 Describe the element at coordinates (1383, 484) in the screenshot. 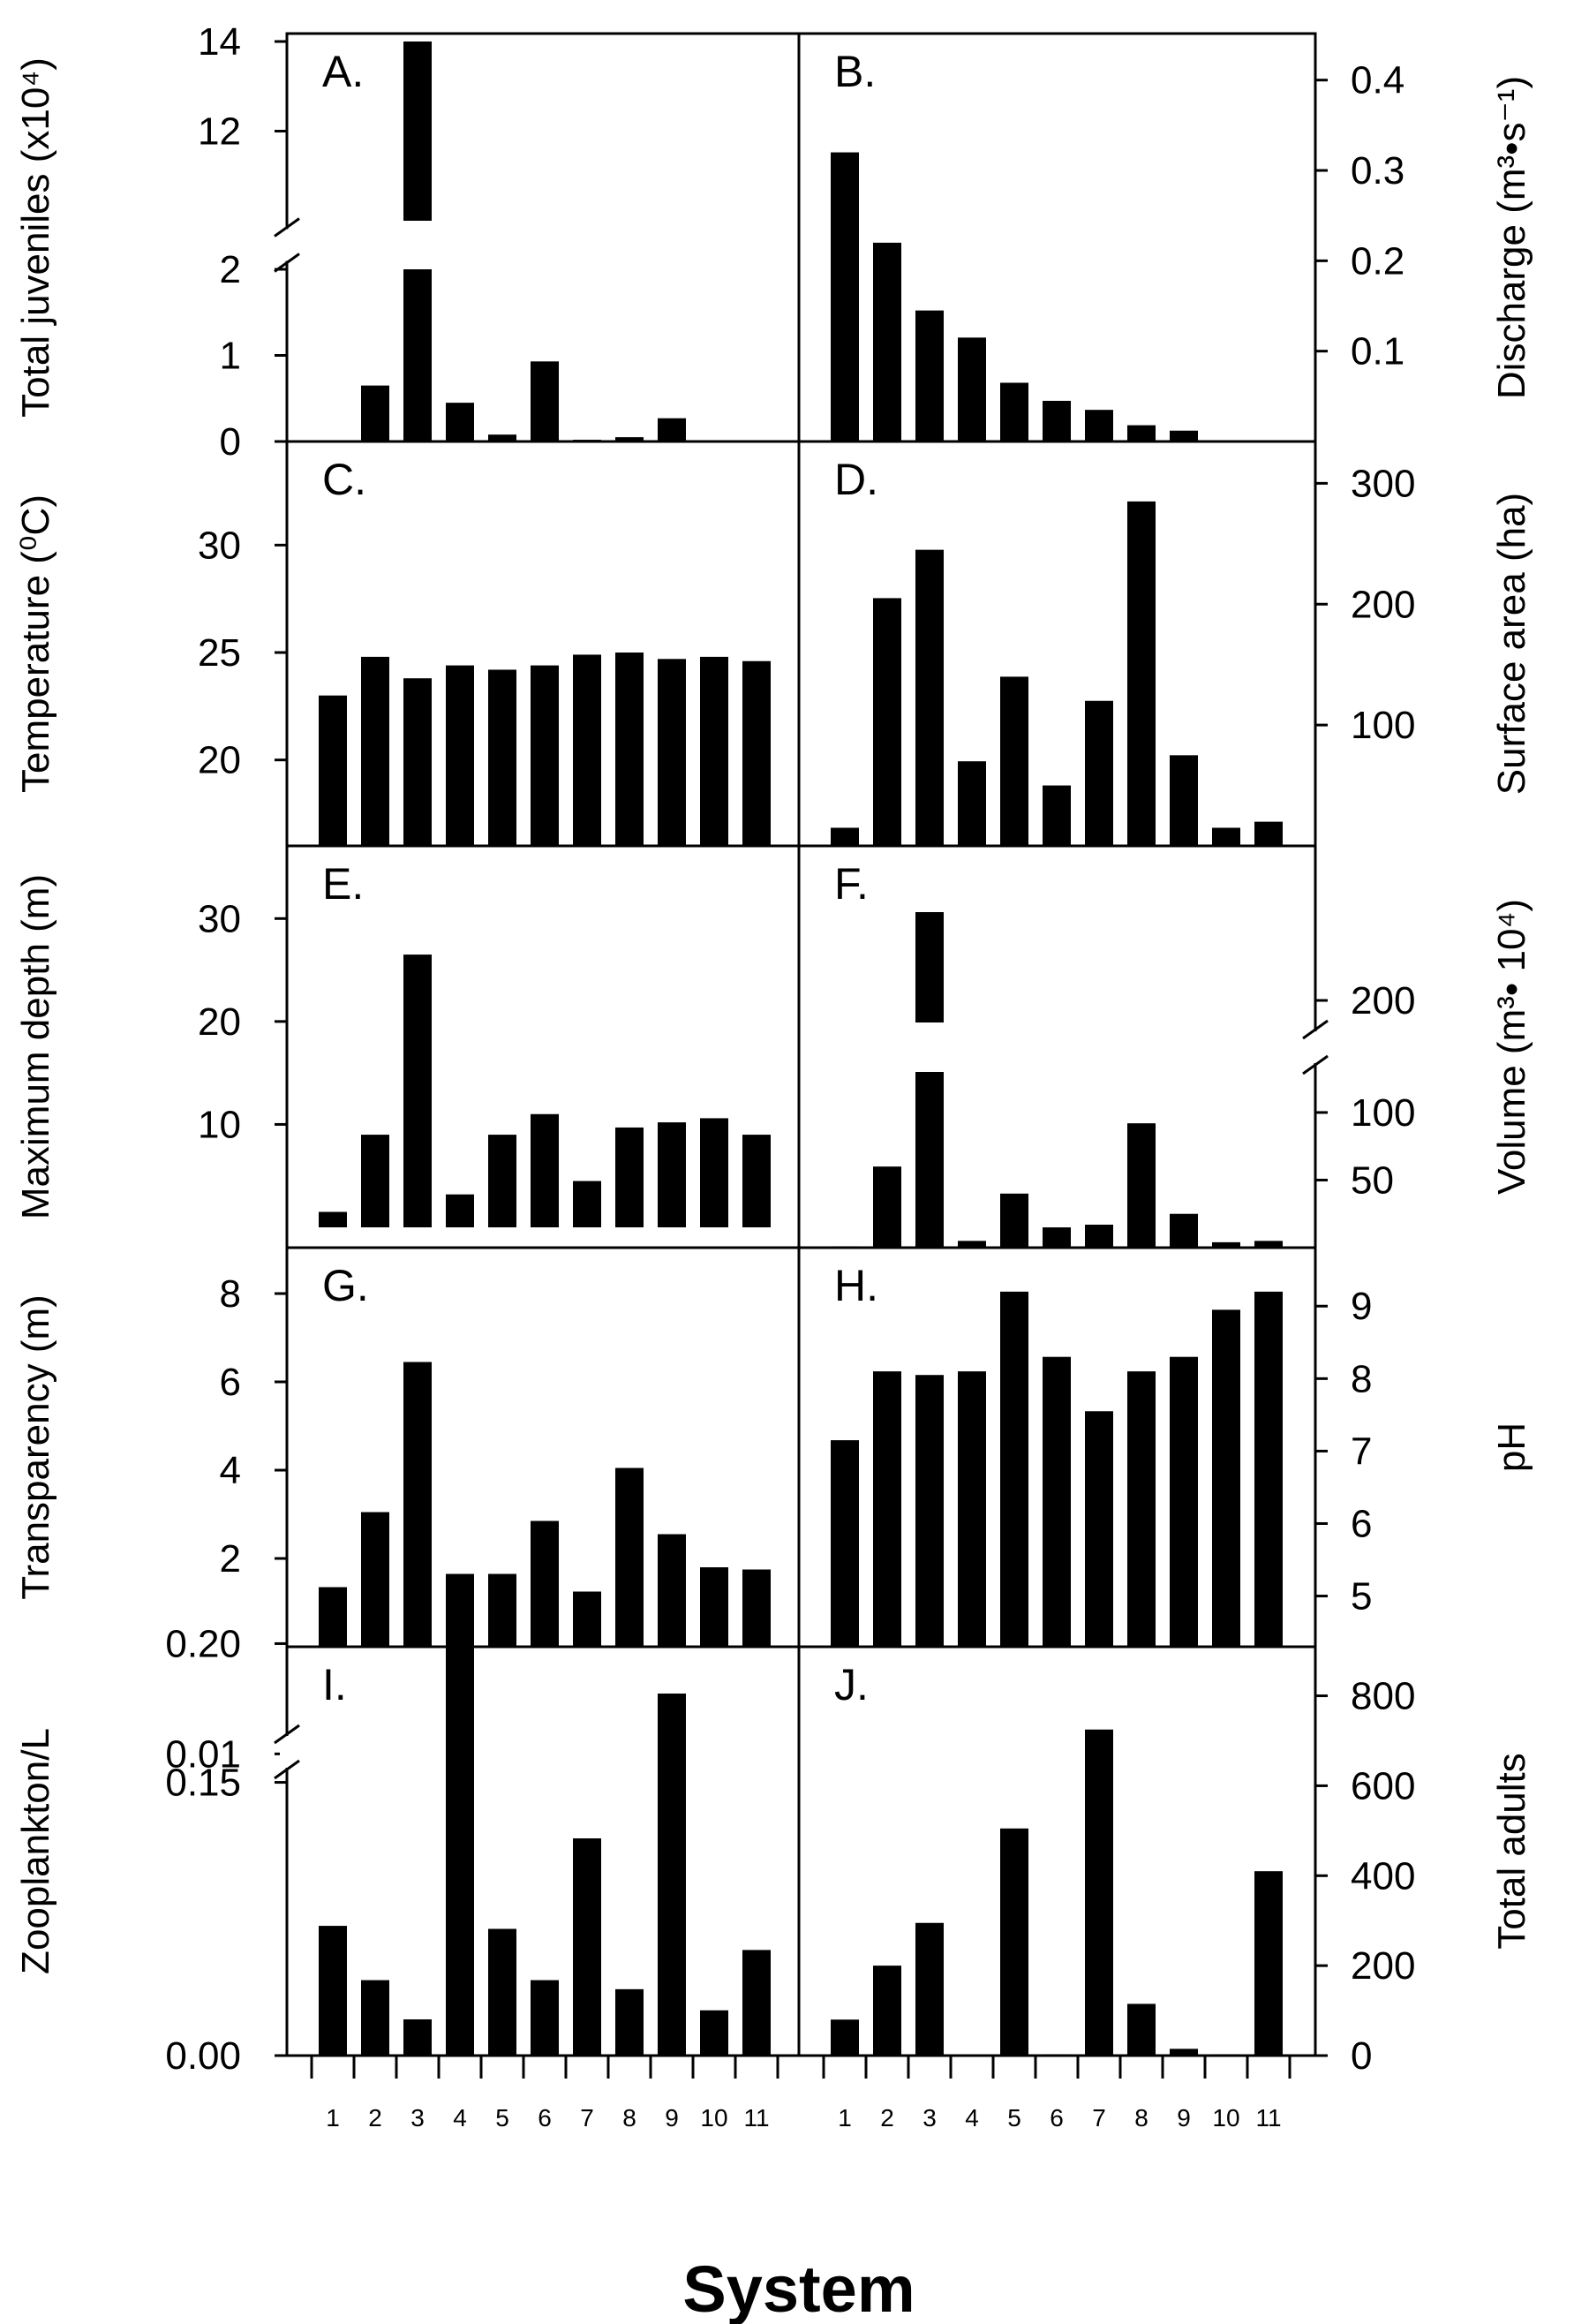

I see `ytick-label-d-300: 300` at that location.